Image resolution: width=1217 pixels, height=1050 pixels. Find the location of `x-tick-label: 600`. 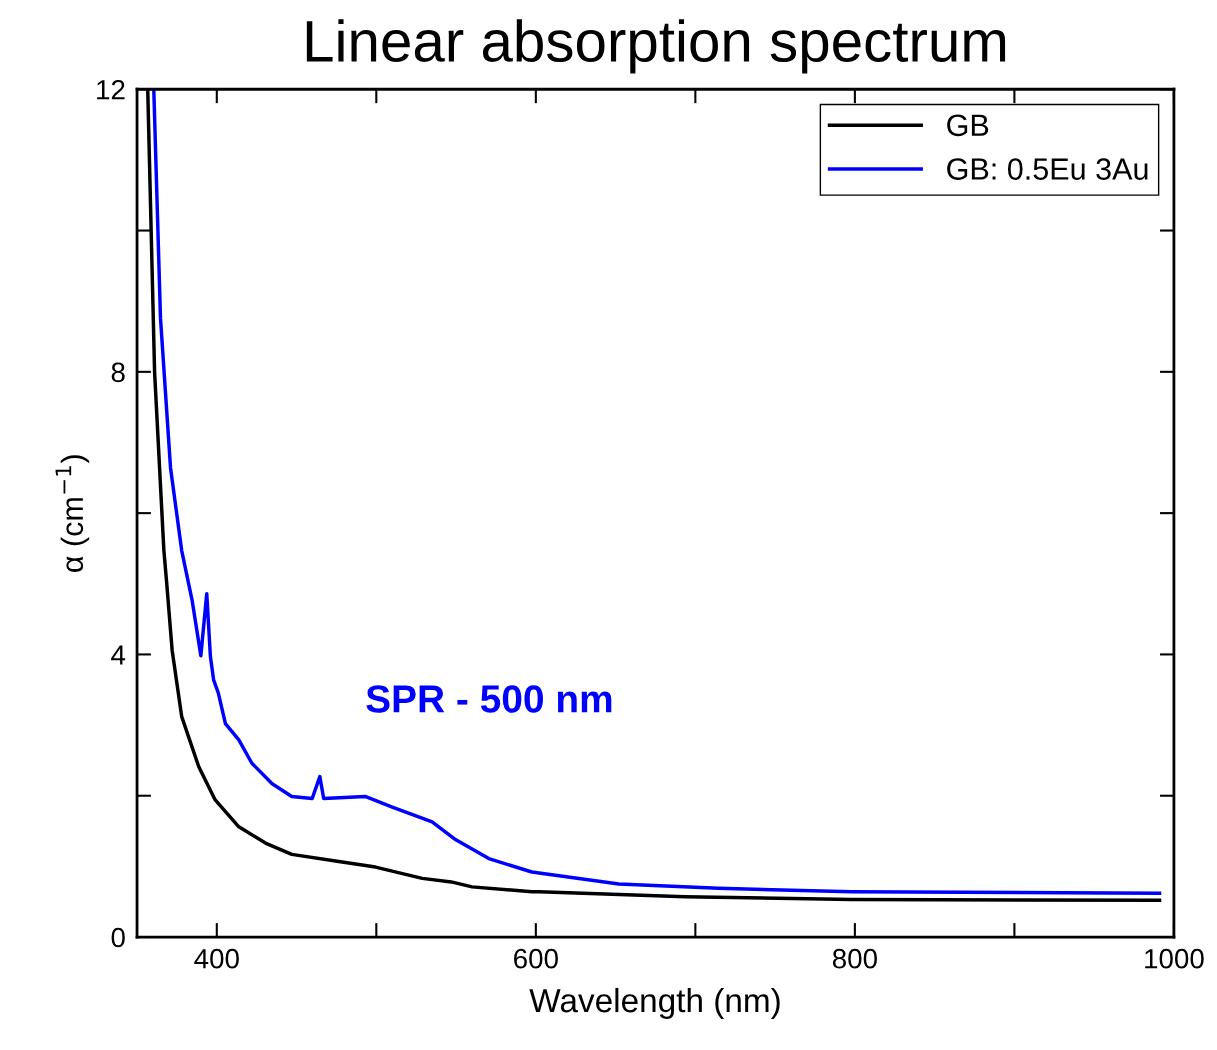

x-tick-label: 600 is located at coordinates (536, 958).